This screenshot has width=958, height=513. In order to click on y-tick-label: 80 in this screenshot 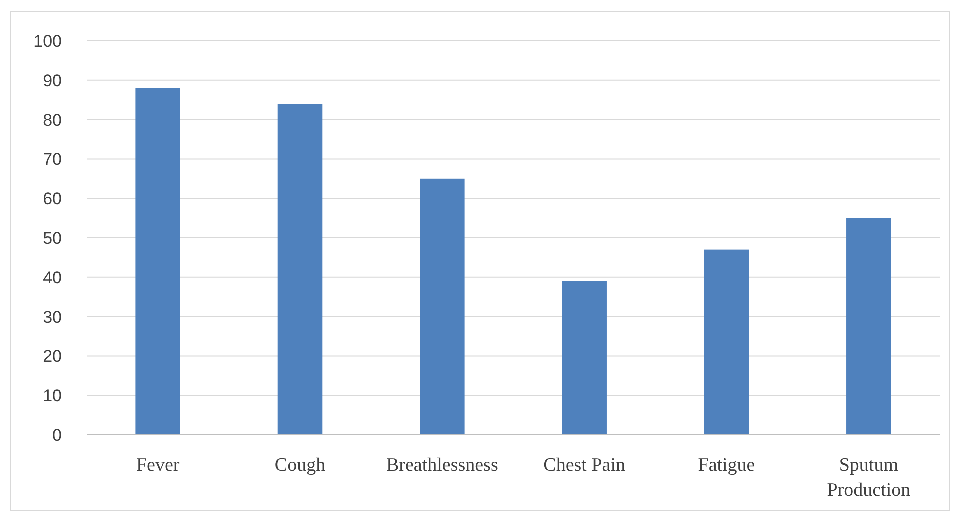, I will do `click(52, 120)`.